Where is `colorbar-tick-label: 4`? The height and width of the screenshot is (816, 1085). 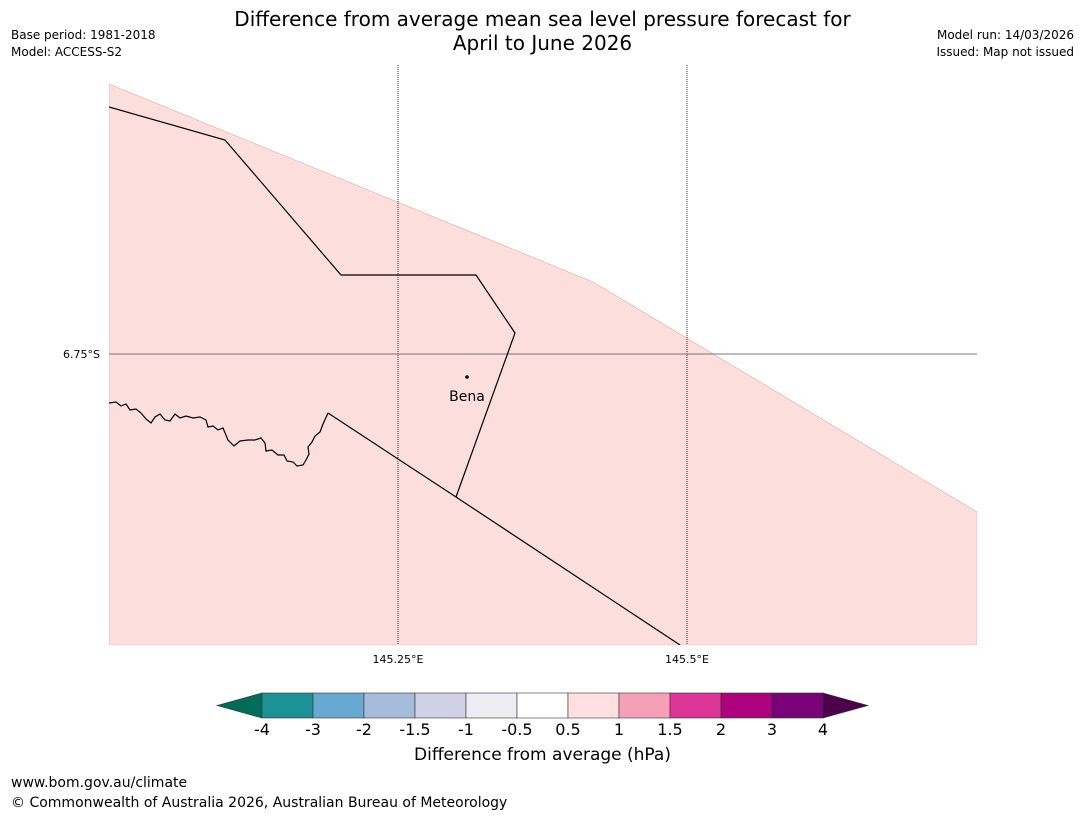
colorbar-tick-label: 4 is located at coordinates (823, 729).